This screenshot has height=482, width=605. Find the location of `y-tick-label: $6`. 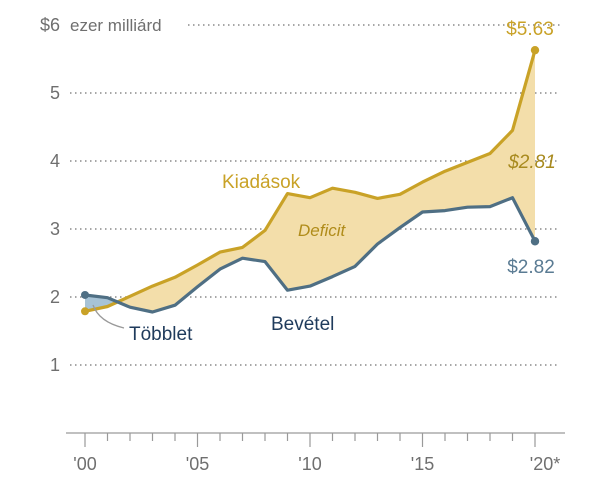

y-tick-label: $6 is located at coordinates (50, 25).